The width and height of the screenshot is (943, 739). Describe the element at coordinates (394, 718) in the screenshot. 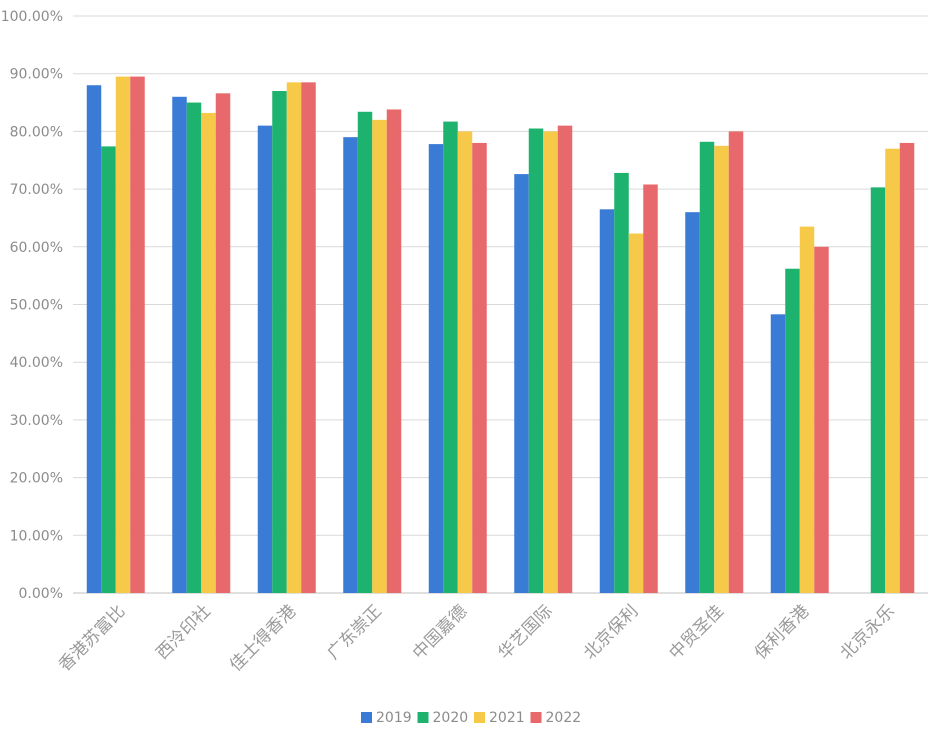

I see `legend-label: 2019` at that location.